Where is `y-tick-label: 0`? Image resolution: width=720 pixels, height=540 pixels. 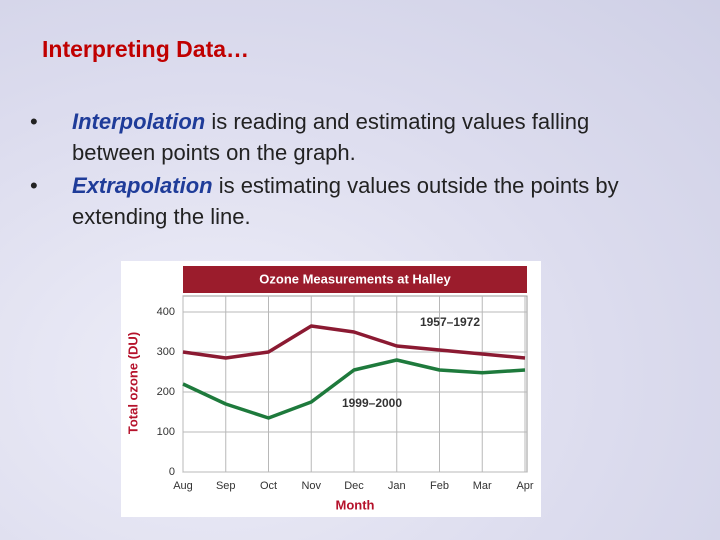
y-tick-label: 0 is located at coordinates (172, 472).